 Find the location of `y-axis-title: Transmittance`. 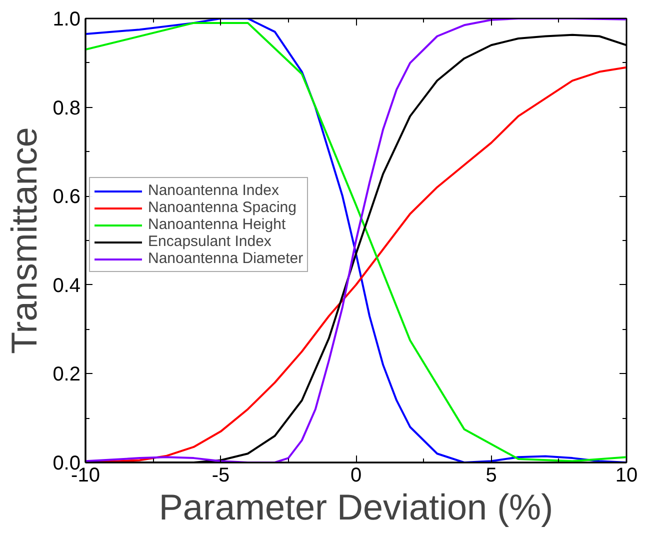

y-axis-title: Transmittance is located at coordinates (24, 240).